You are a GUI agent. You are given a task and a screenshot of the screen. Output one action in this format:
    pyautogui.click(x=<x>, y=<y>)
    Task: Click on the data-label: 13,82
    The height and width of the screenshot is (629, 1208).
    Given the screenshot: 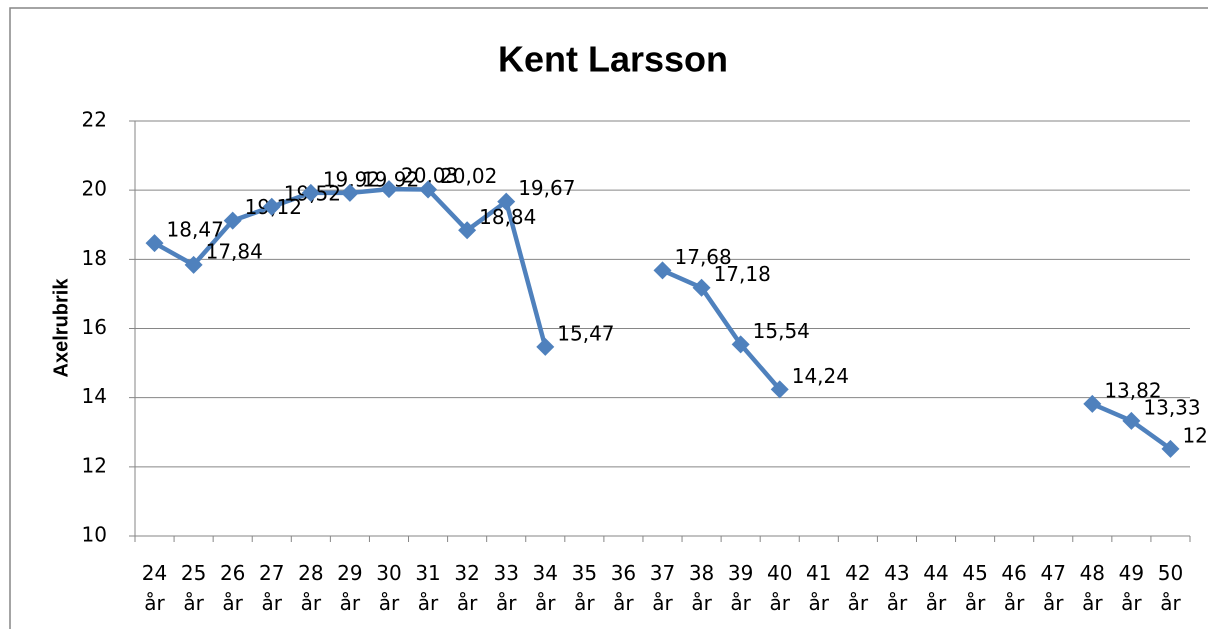 What is the action you would take?
    pyautogui.click(x=1132, y=390)
    